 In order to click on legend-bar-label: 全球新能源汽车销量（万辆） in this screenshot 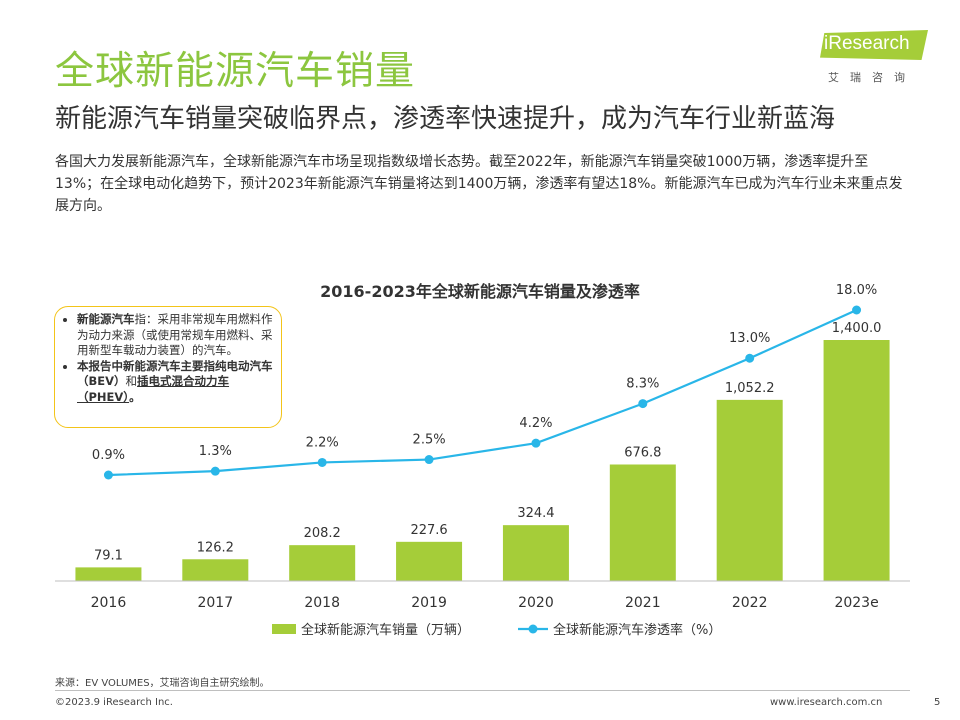, I will do `click(385, 630)`.